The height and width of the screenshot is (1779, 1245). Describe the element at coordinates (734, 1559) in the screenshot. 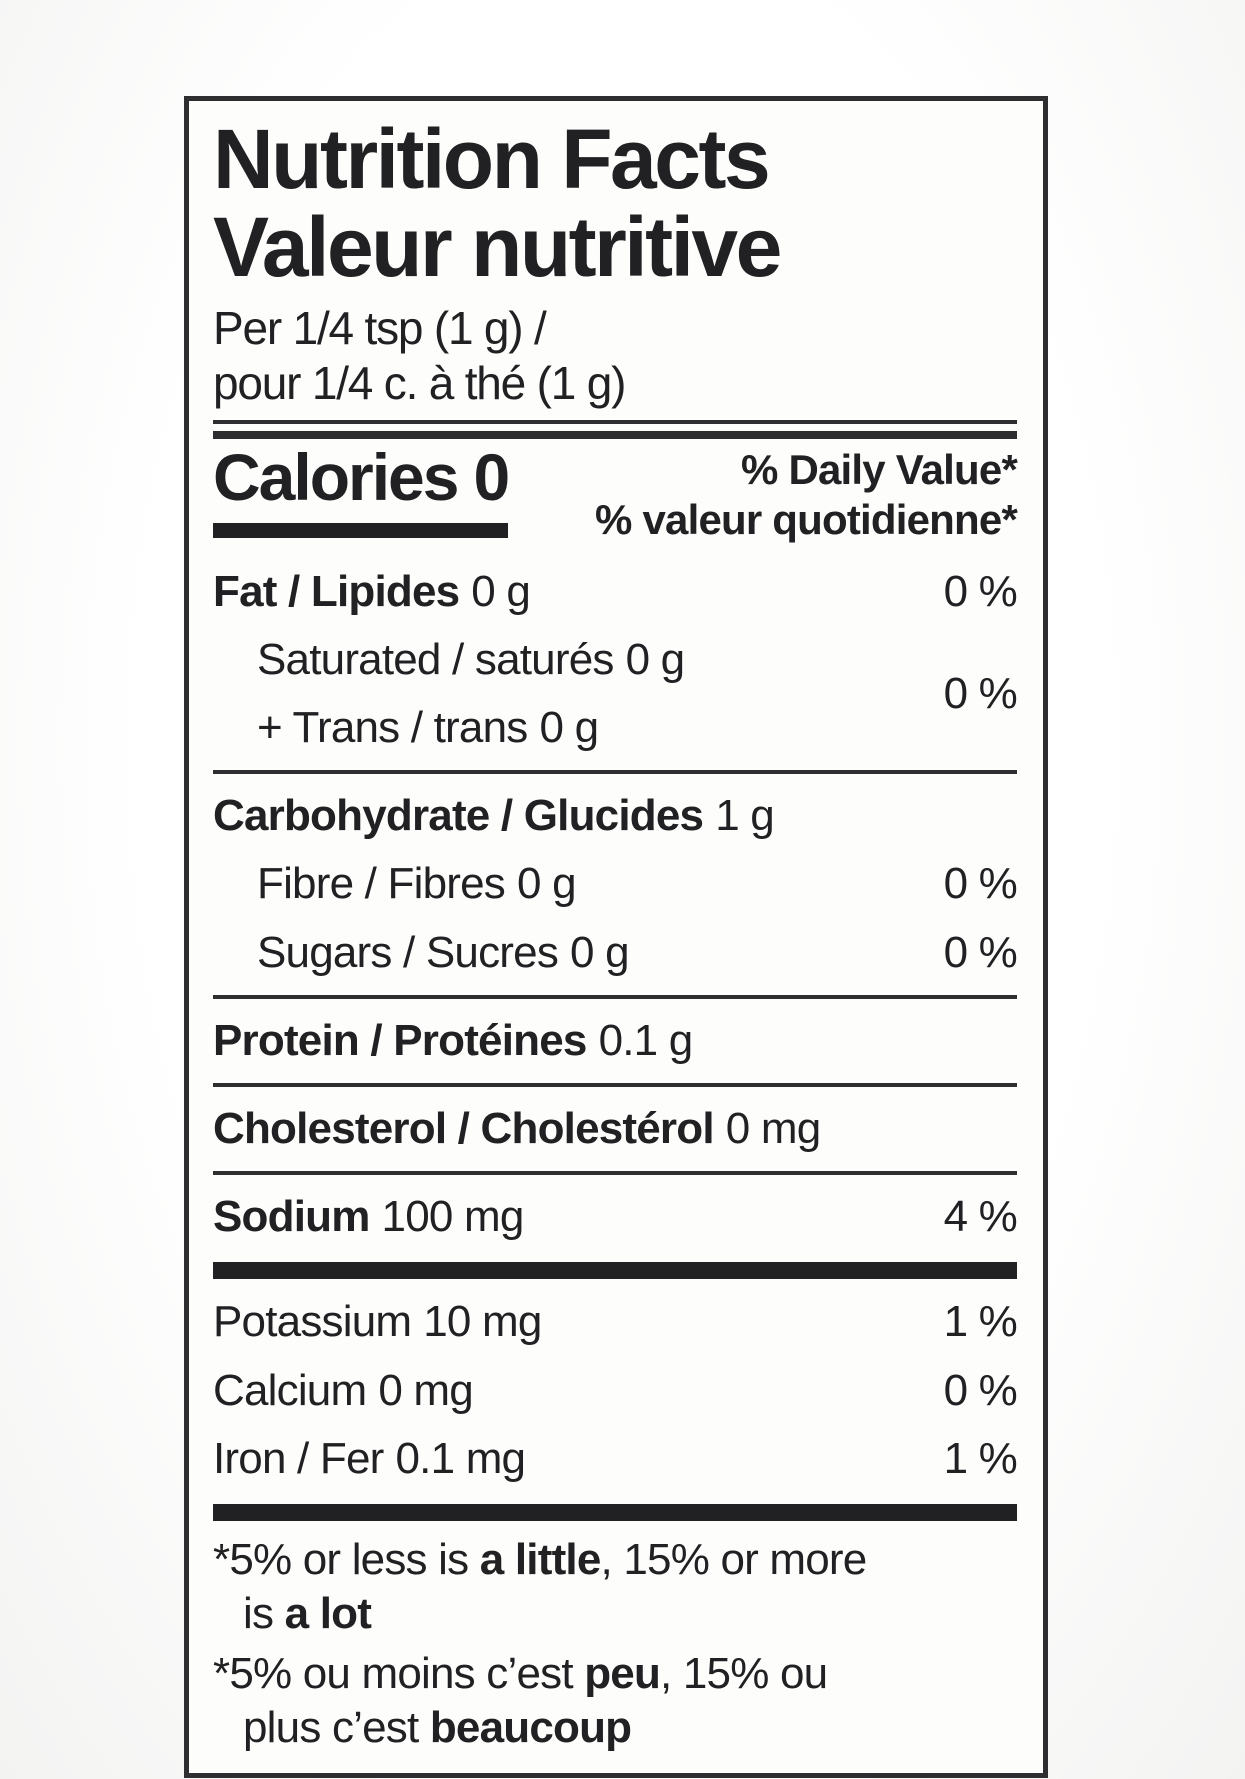

I see `footnote-segment: , 15% or more` at that location.